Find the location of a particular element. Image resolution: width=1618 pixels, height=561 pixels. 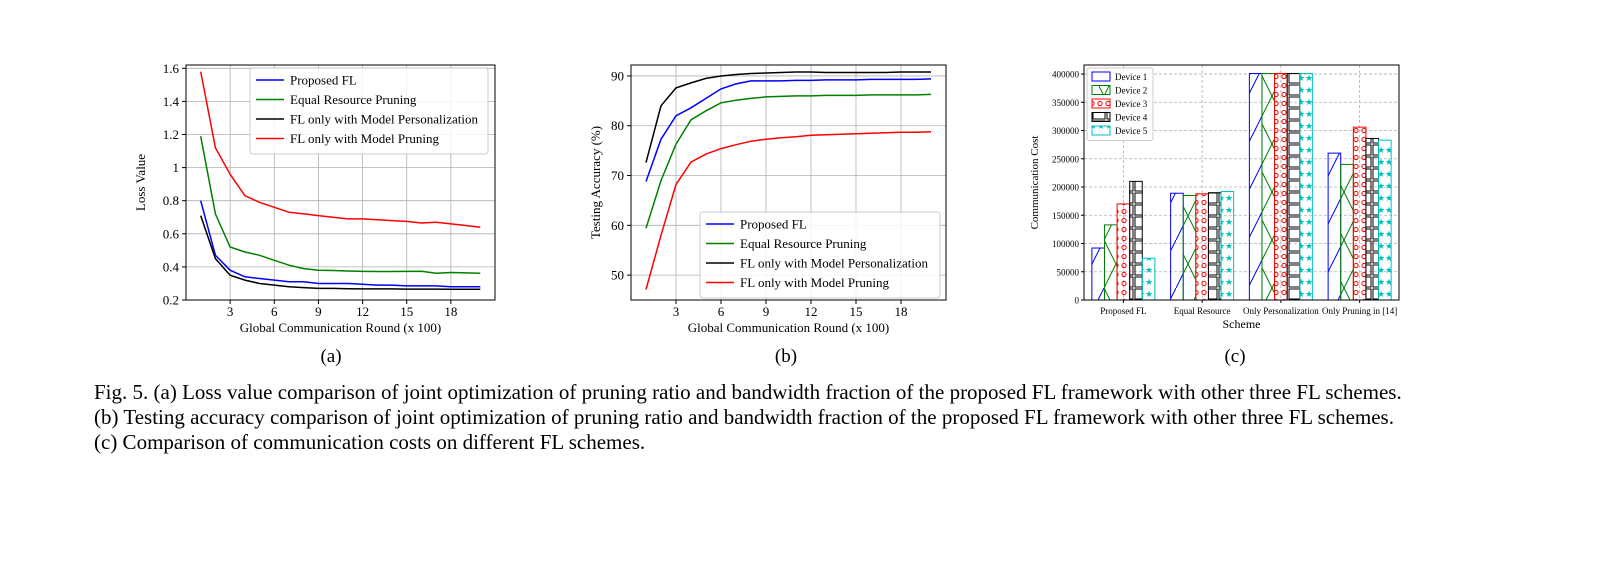

legend-label: Device 3 is located at coordinates (1131, 104).